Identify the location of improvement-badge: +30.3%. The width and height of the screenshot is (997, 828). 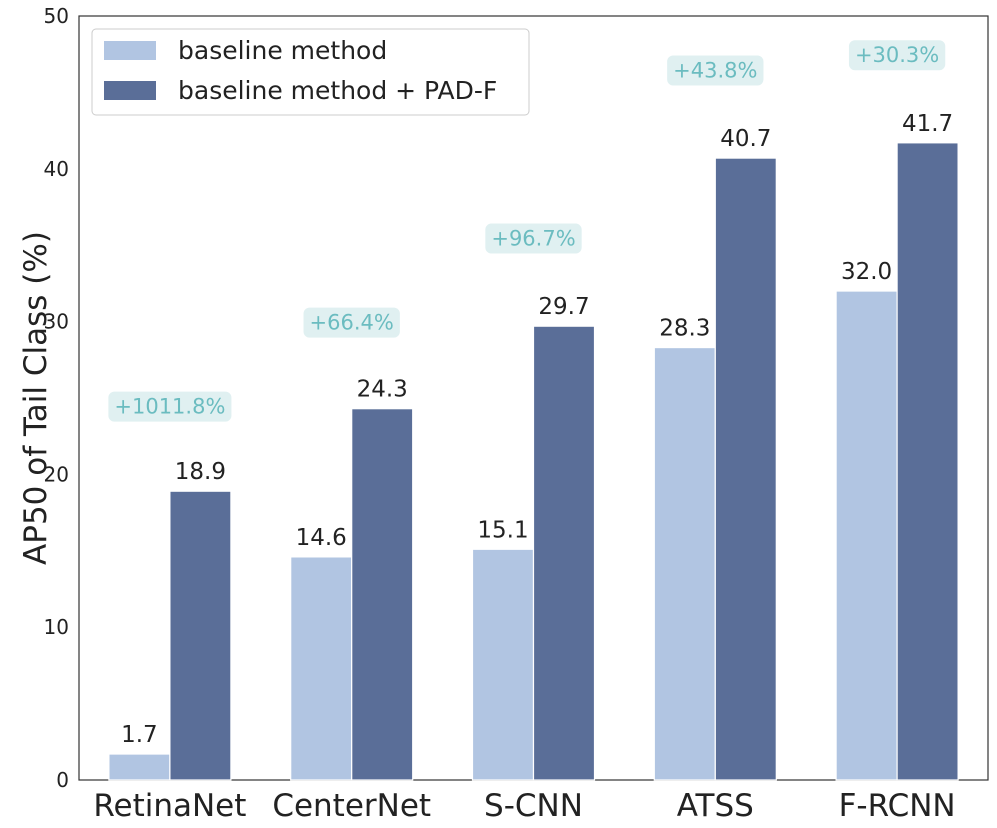
(897, 55).